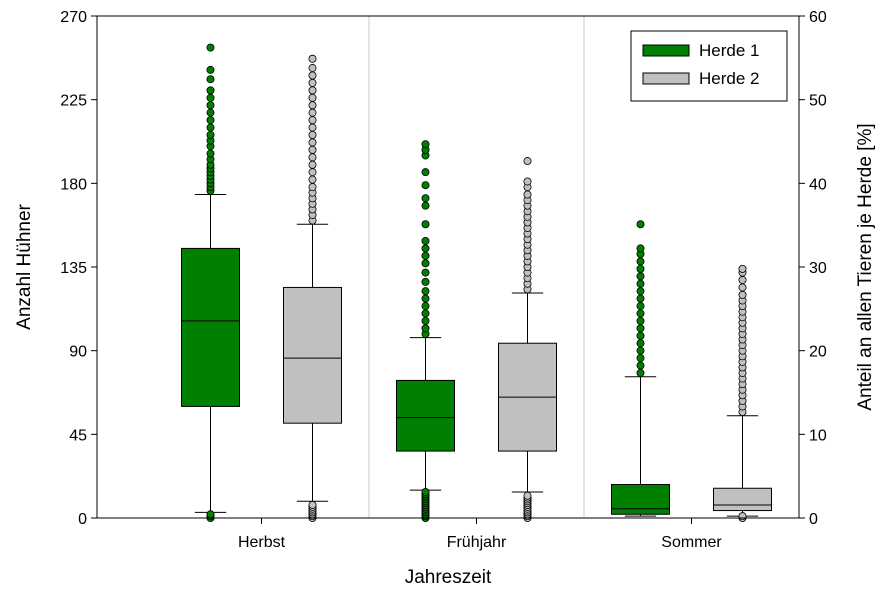 Image resolution: width=885 pixels, height=594 pixels. I want to click on y-axis-title: Anzahl Hühner, so click(24, 266).